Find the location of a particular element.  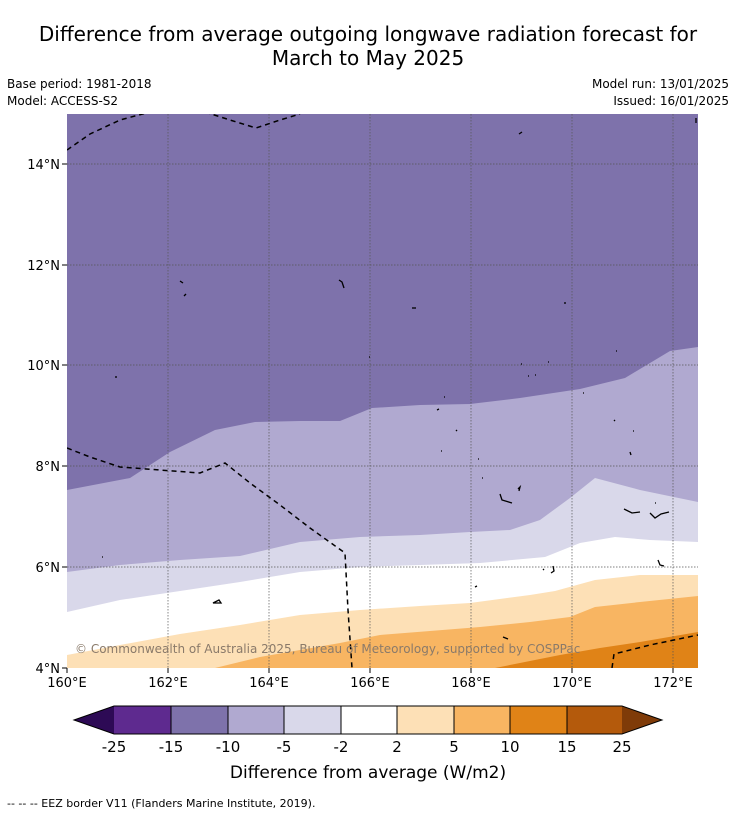

lat-label: 4°N is located at coordinates (48, 669).